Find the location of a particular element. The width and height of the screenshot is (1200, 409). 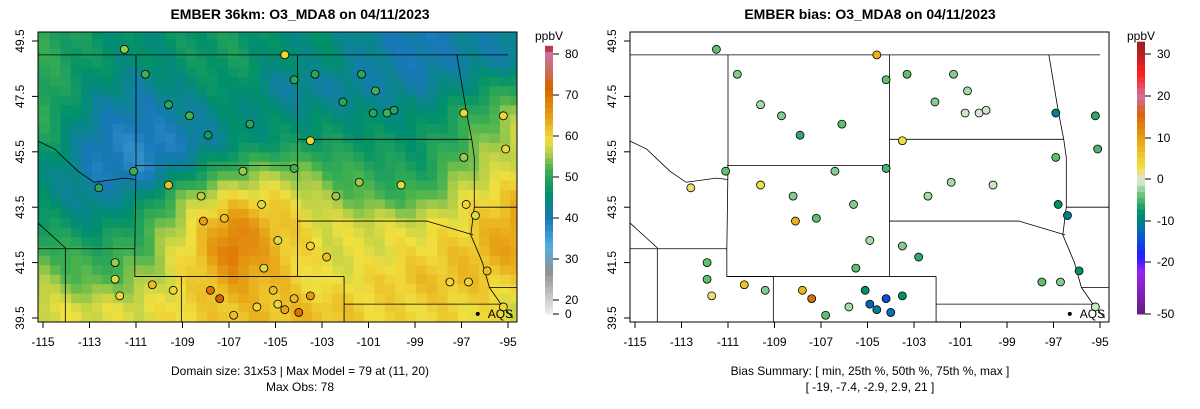

x-tick-label: -103 is located at coordinates (322, 342).